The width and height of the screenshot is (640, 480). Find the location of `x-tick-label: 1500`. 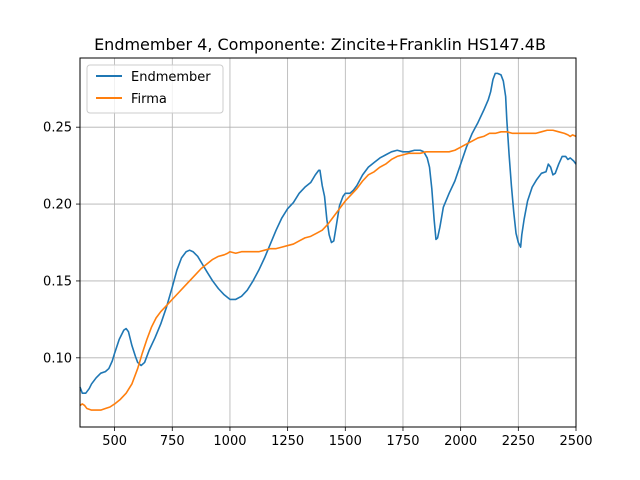

x-tick-label: 1500 is located at coordinates (345, 441).